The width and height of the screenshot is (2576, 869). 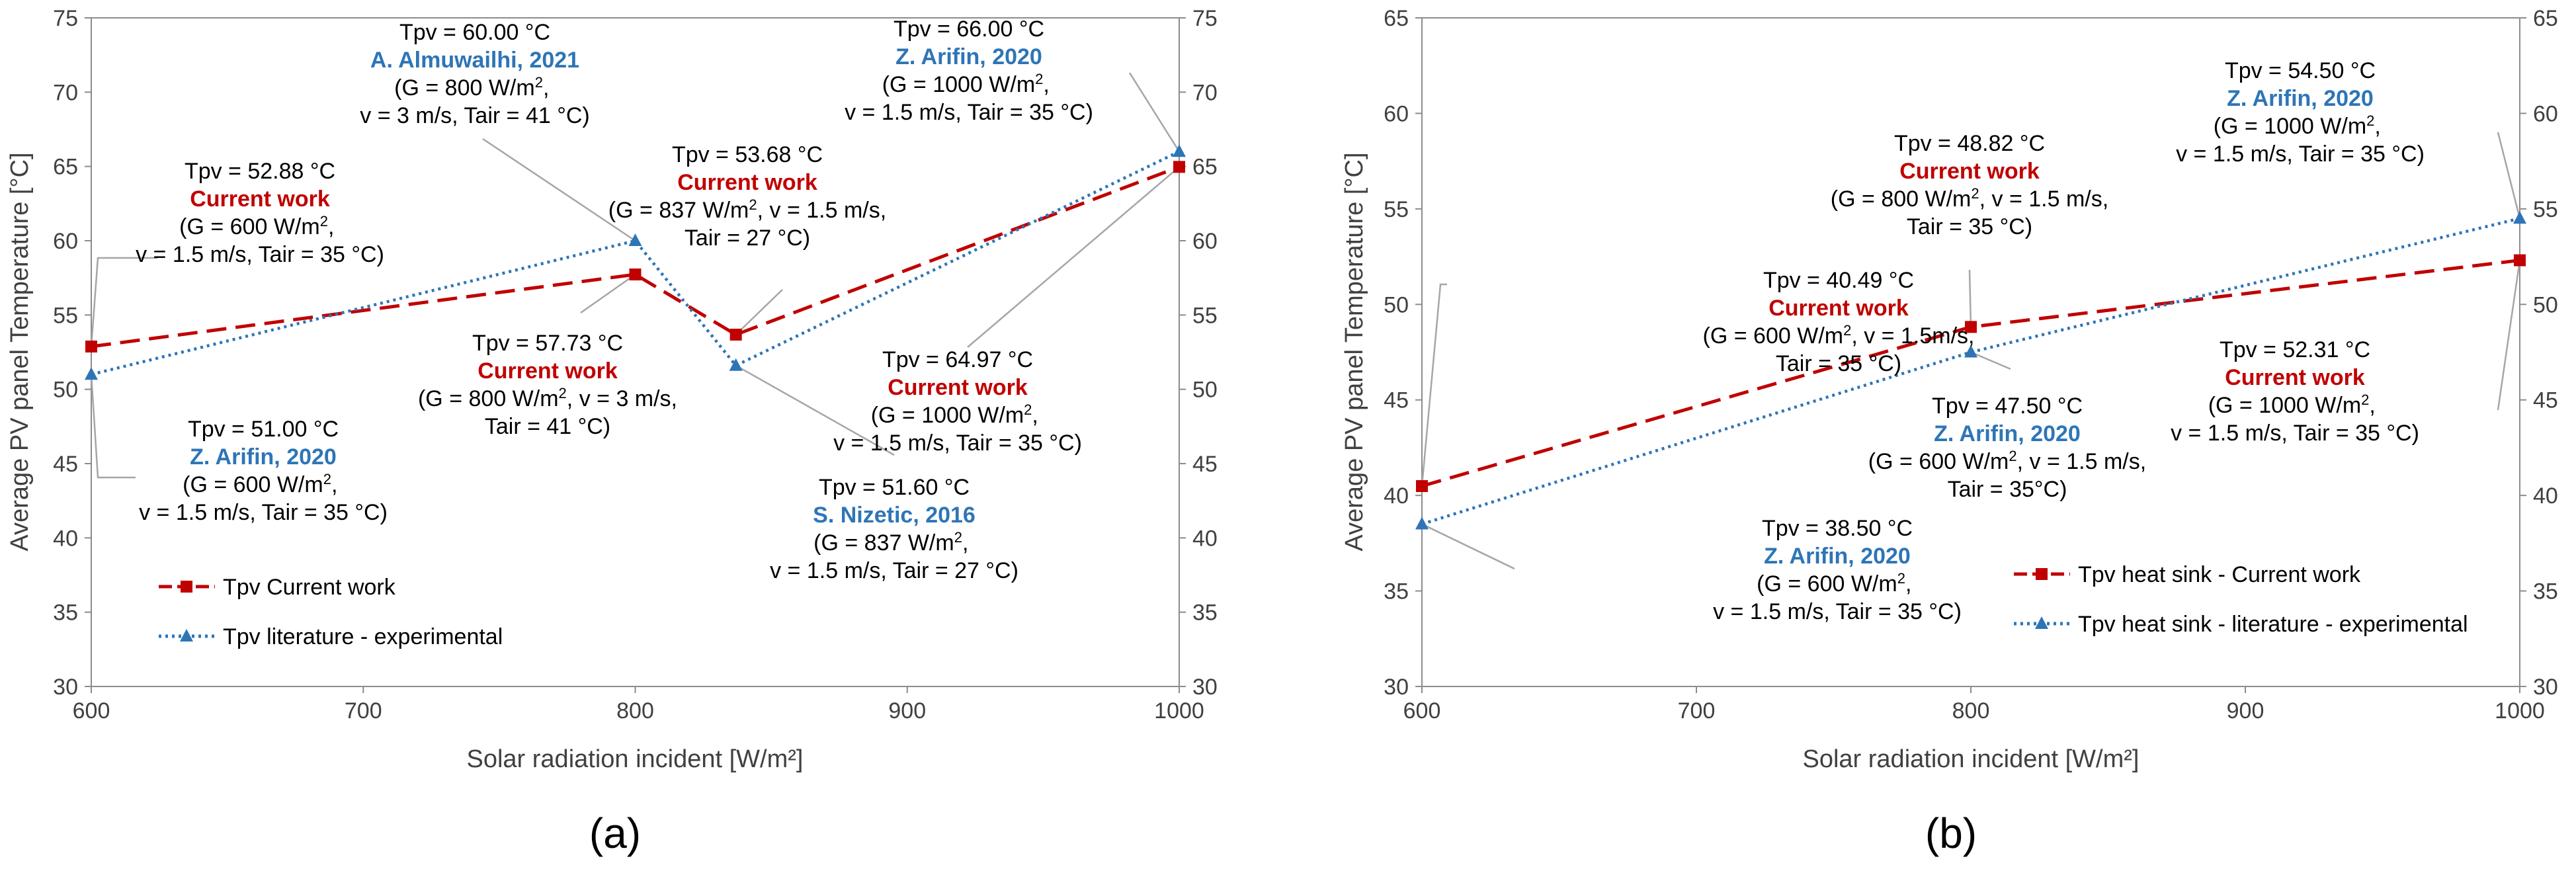 I want to click on annotation-line: Tpv = 57.73 °C, so click(x=547, y=343).